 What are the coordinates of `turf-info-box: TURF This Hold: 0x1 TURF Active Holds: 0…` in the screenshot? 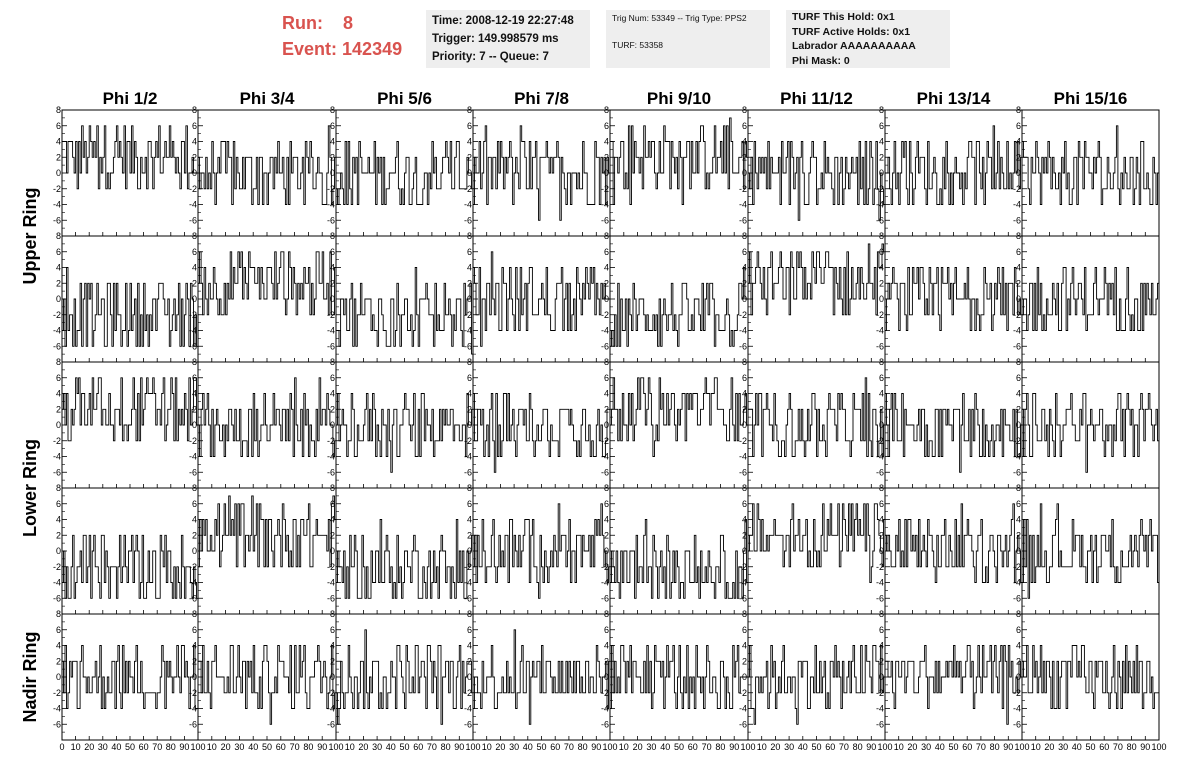 It's located at (868, 39).